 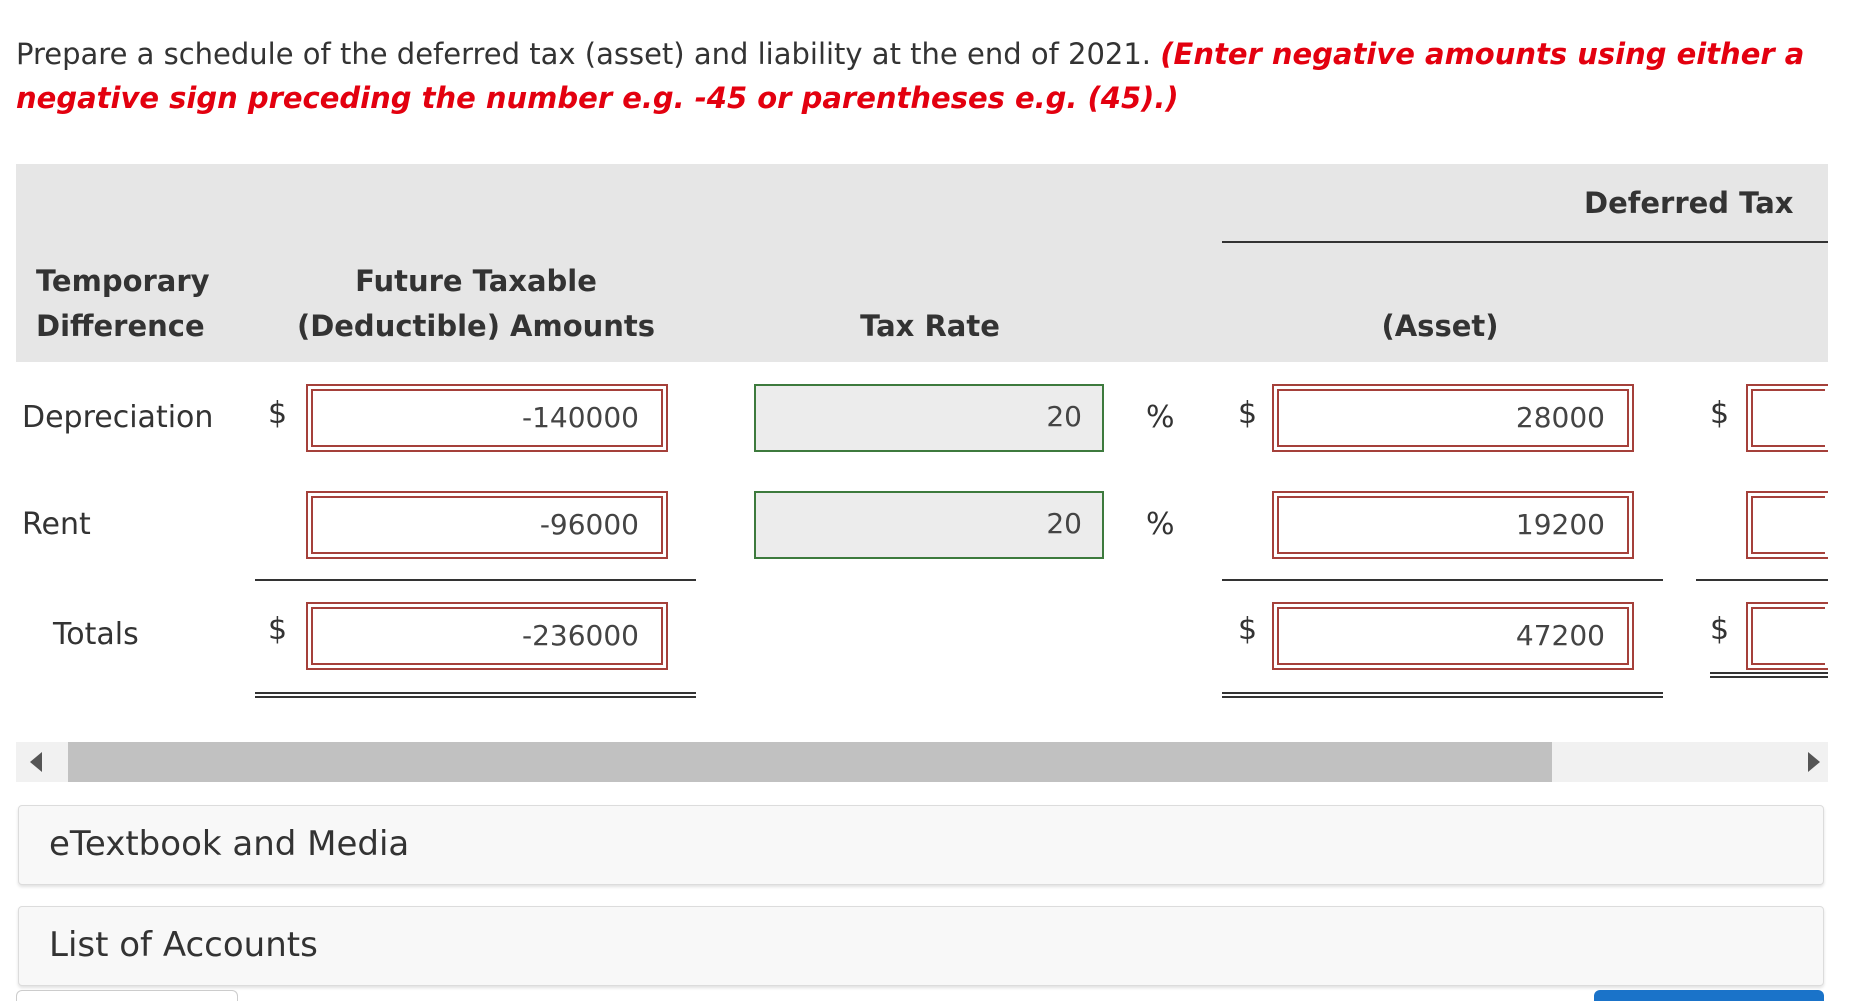 What do you see at coordinates (921, 845) in the screenshot?
I see `etextbook-media-panel: eTextbook and Media` at bounding box center [921, 845].